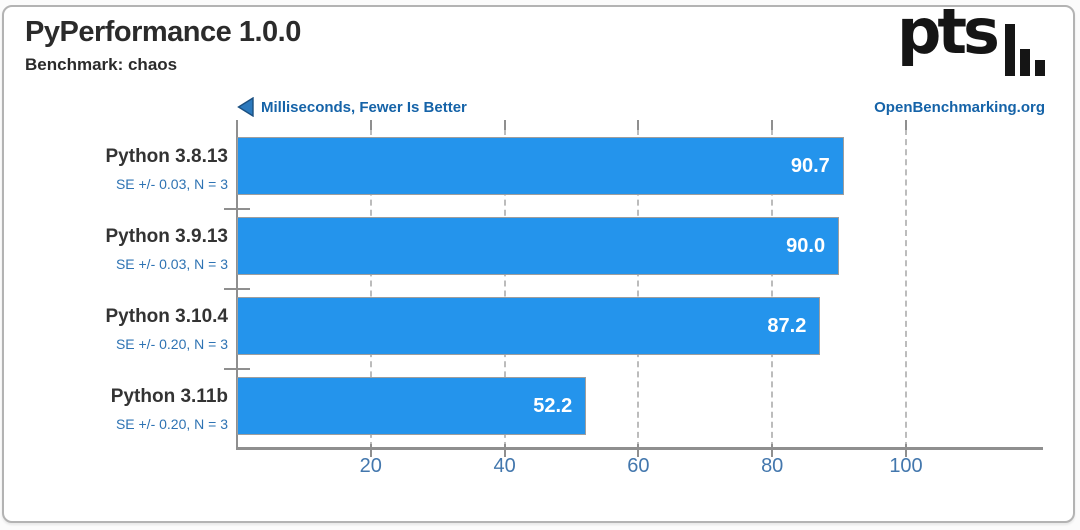 This screenshot has height=530, width=1080. I want to click on row-label-group: Python 3.8.13 SE +/- 0.03, N = 3, so click(128, 166).